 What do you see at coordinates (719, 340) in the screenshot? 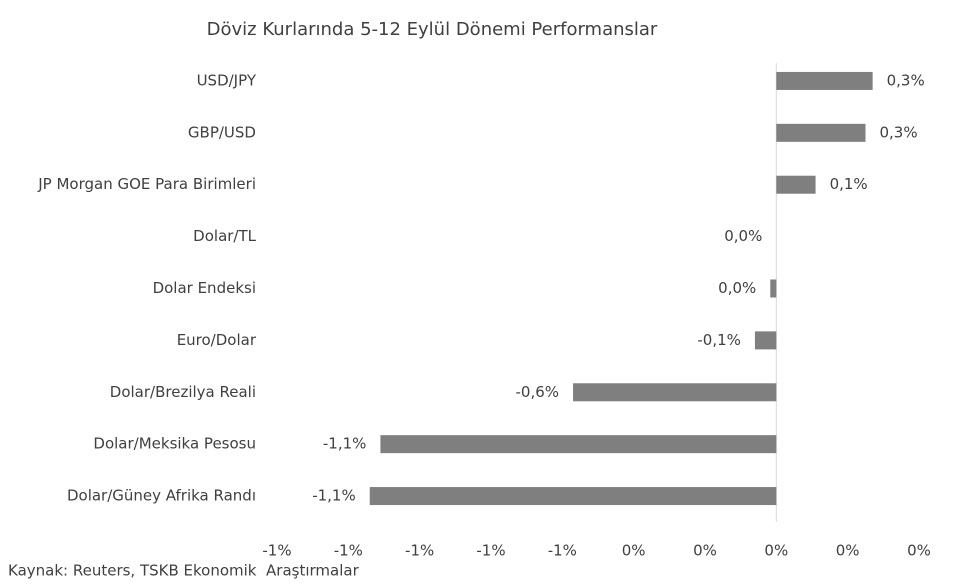
I see `value-label: -0,1%` at bounding box center [719, 340].